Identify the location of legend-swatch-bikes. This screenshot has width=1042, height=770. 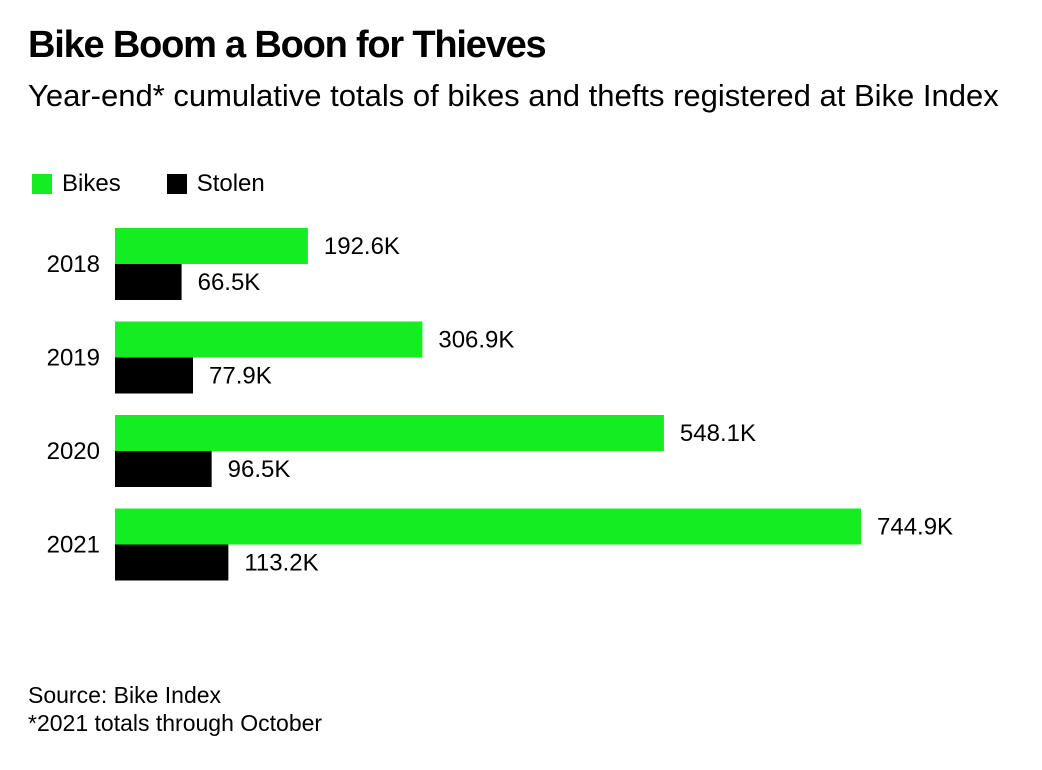
(42, 184).